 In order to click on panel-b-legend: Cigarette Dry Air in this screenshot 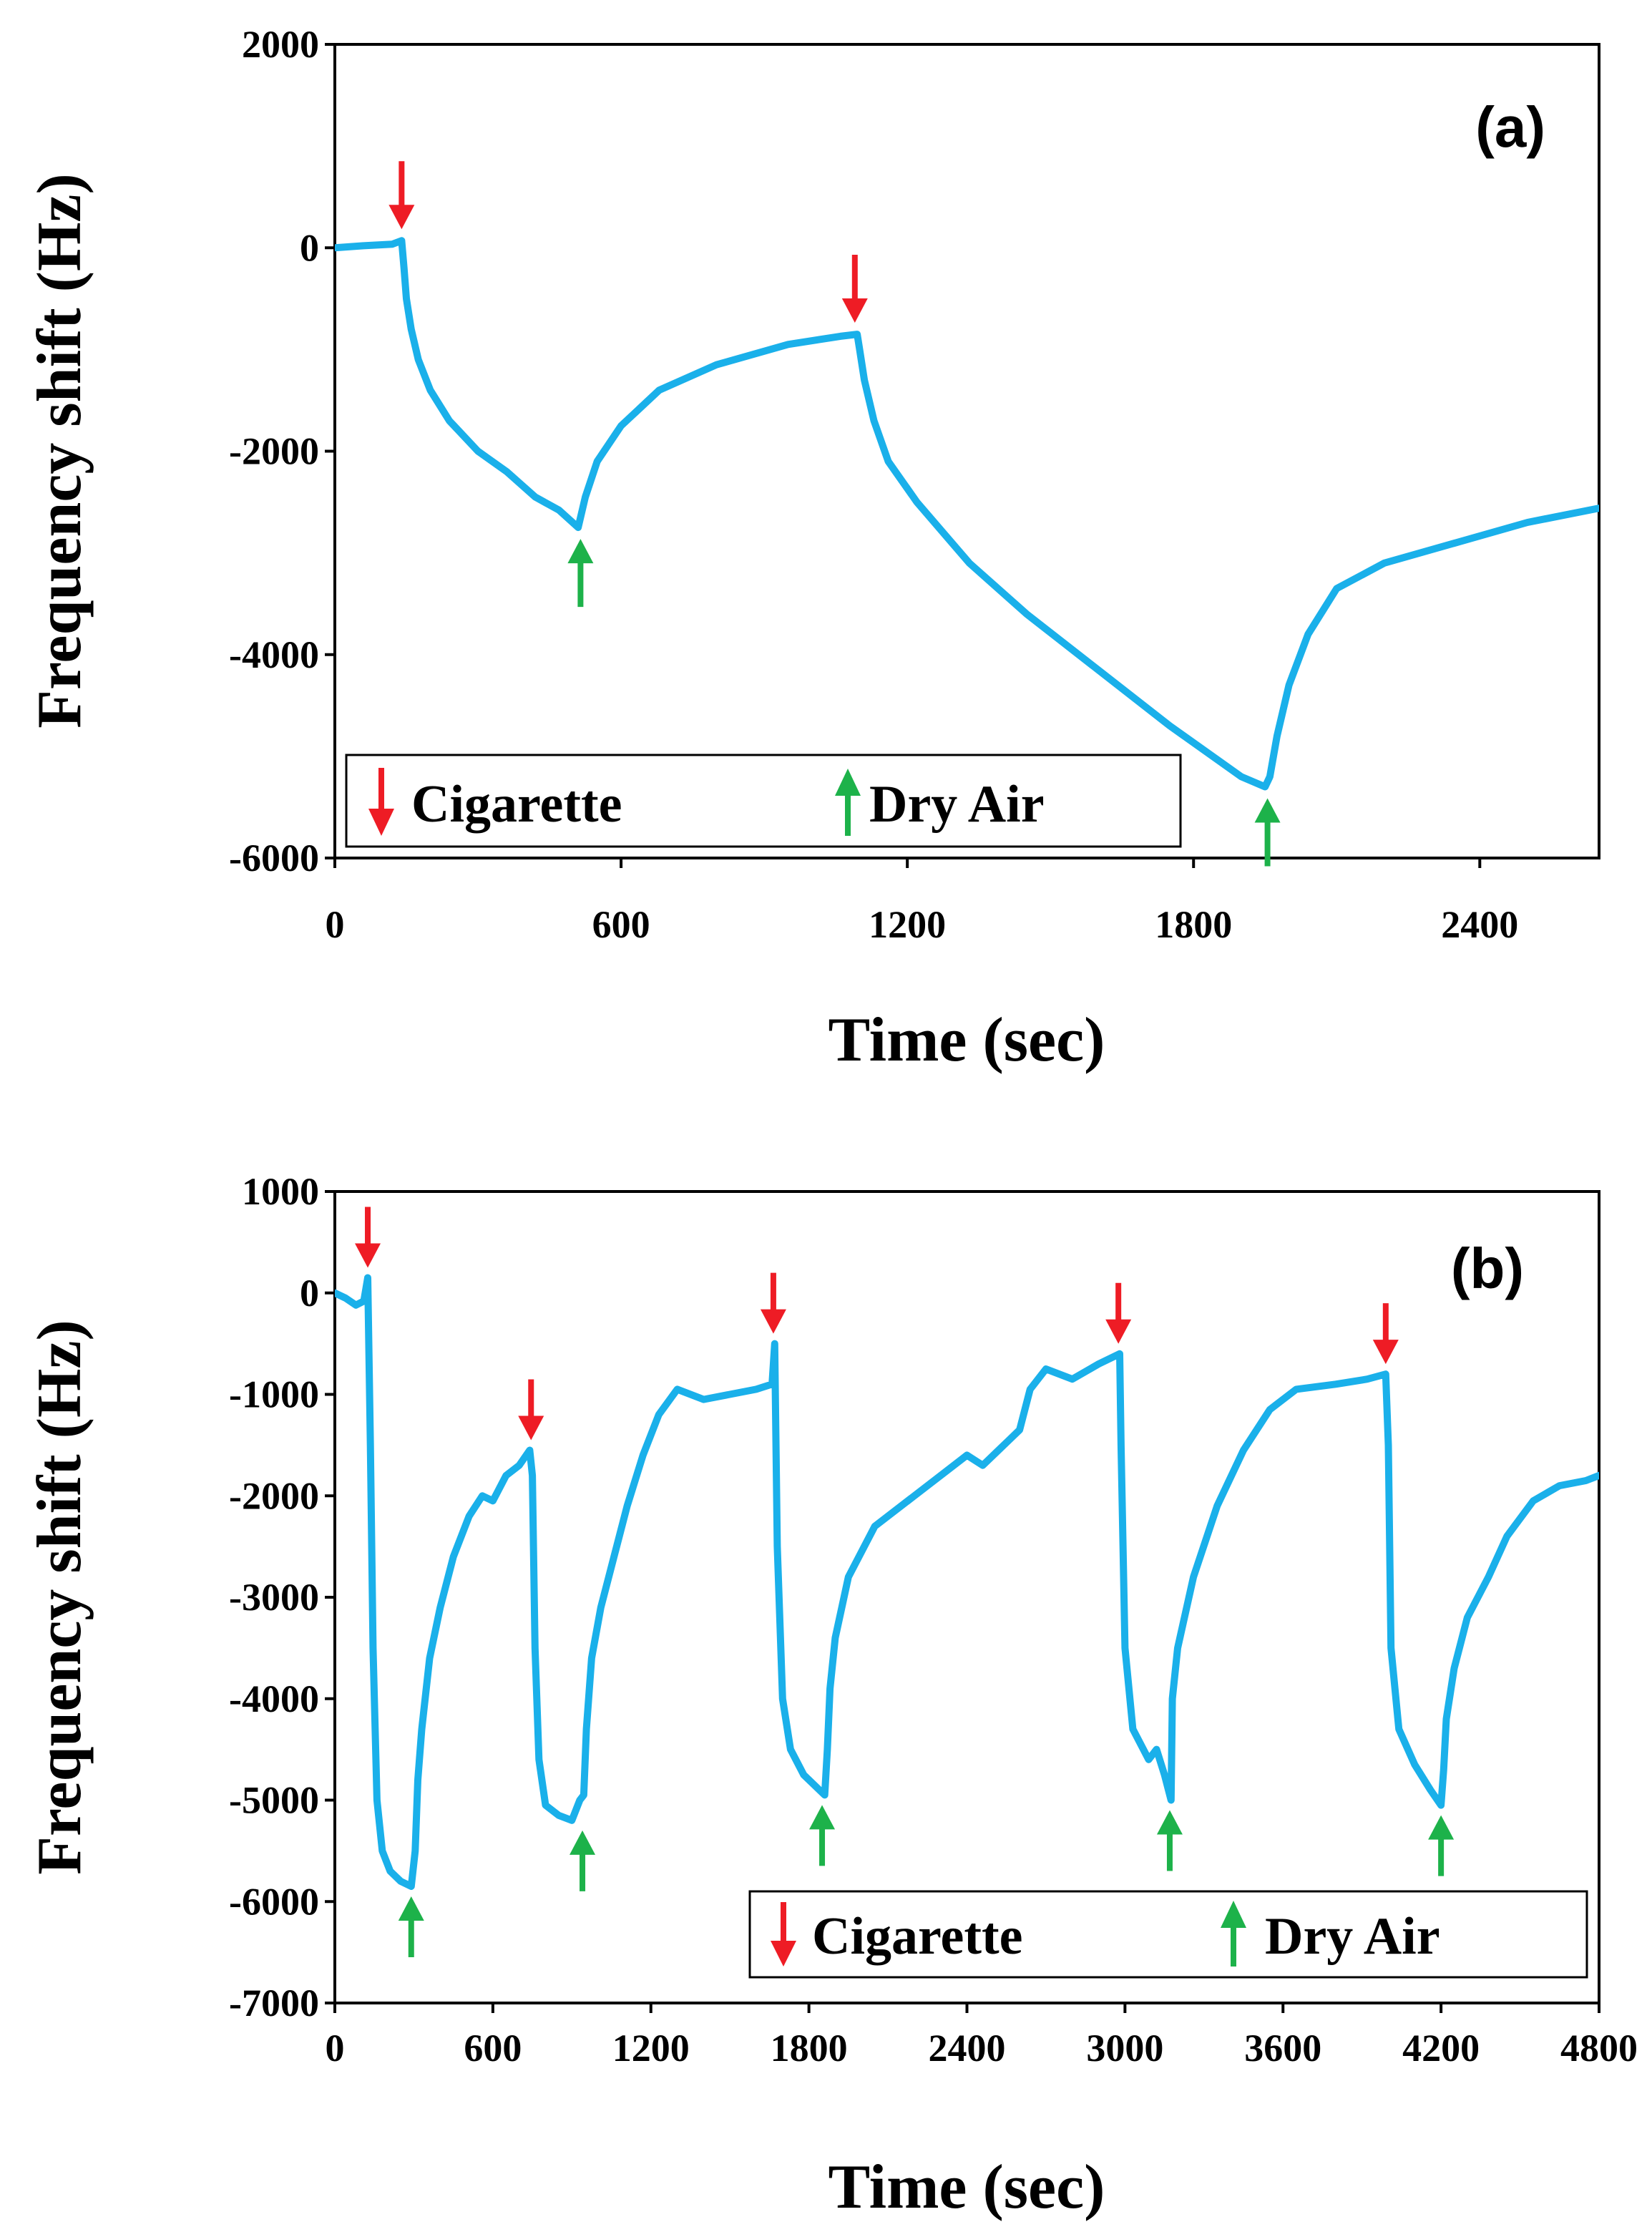, I will do `click(1168, 1934)`.